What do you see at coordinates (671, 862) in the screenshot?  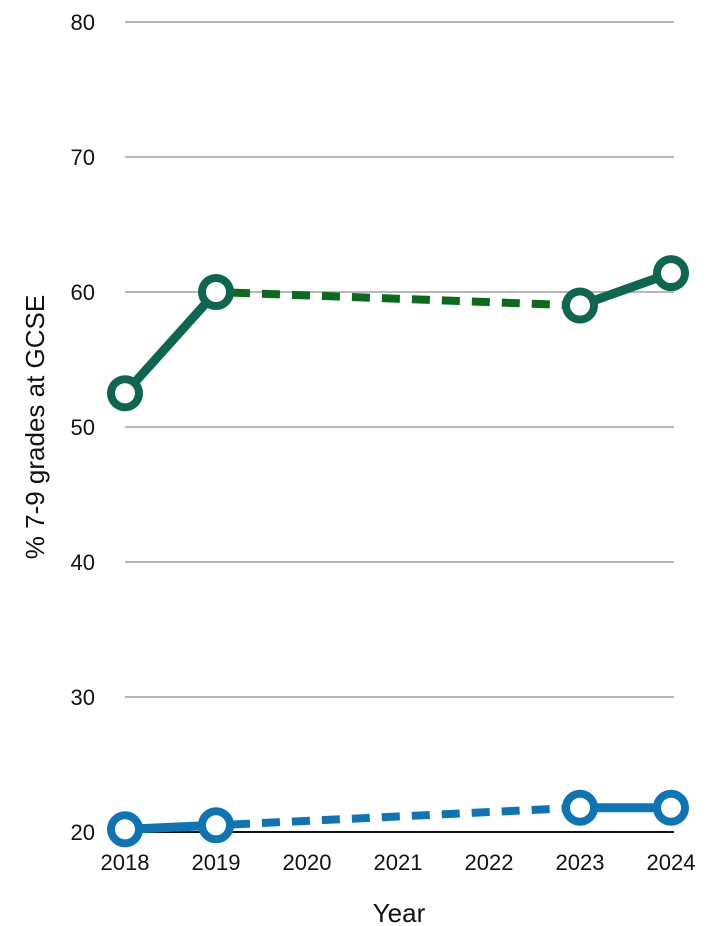 I see `x-tick-label: 2024` at bounding box center [671, 862].